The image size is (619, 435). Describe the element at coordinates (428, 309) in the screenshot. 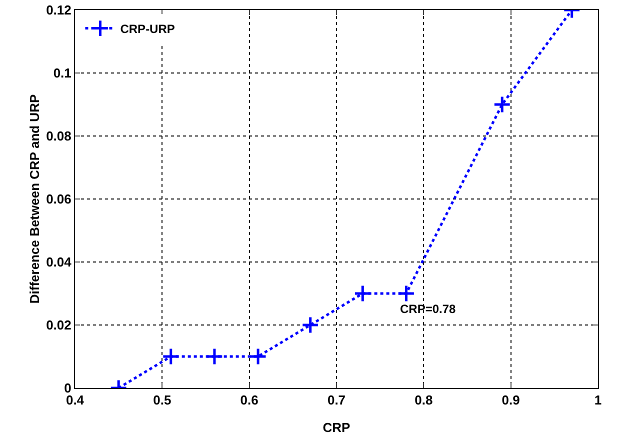

I see `annotation: CRP=0.78` at that location.